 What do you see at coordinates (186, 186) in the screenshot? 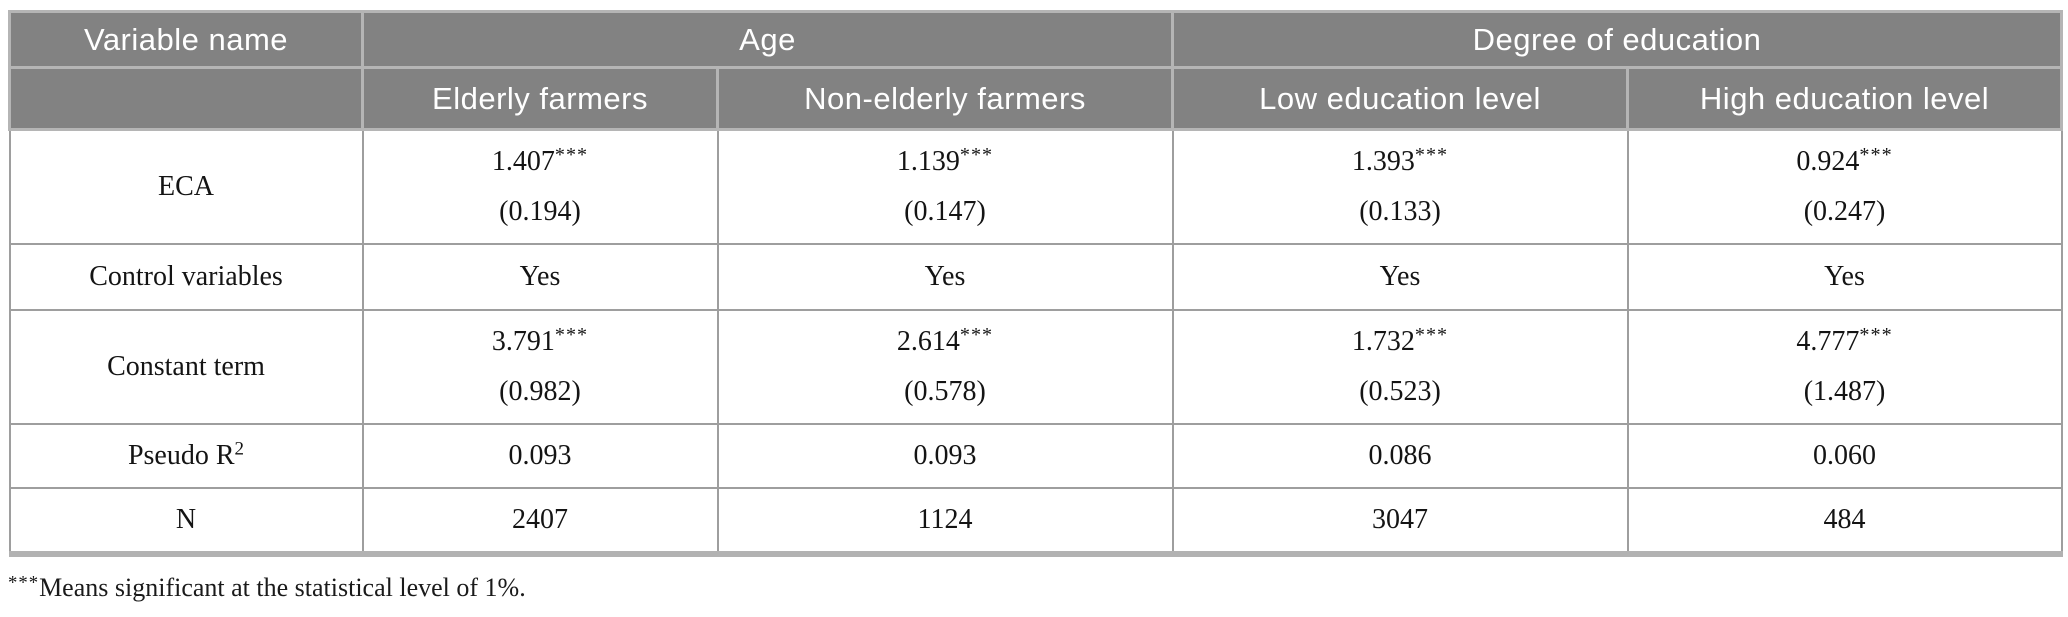
I see `row-label-eca: ECA` at bounding box center [186, 186].